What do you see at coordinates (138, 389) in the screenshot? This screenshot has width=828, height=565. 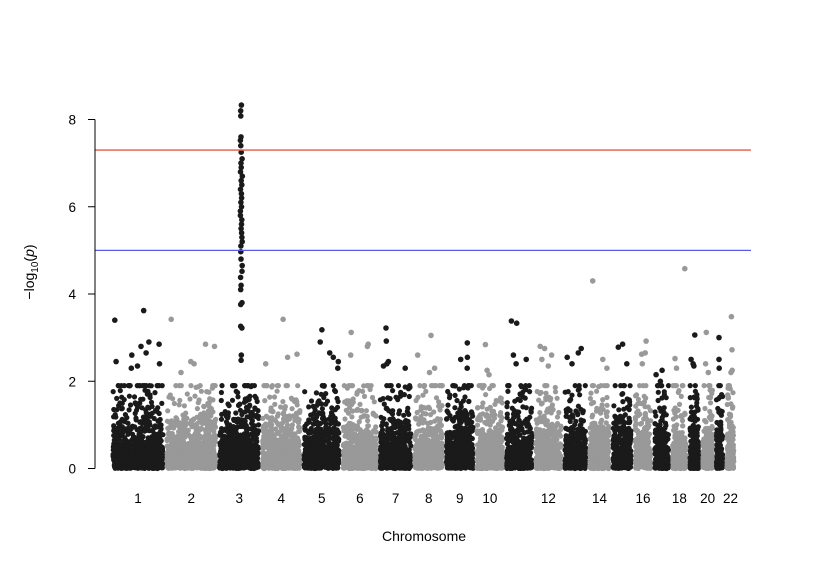 I see `chromosome-1-points` at bounding box center [138, 389].